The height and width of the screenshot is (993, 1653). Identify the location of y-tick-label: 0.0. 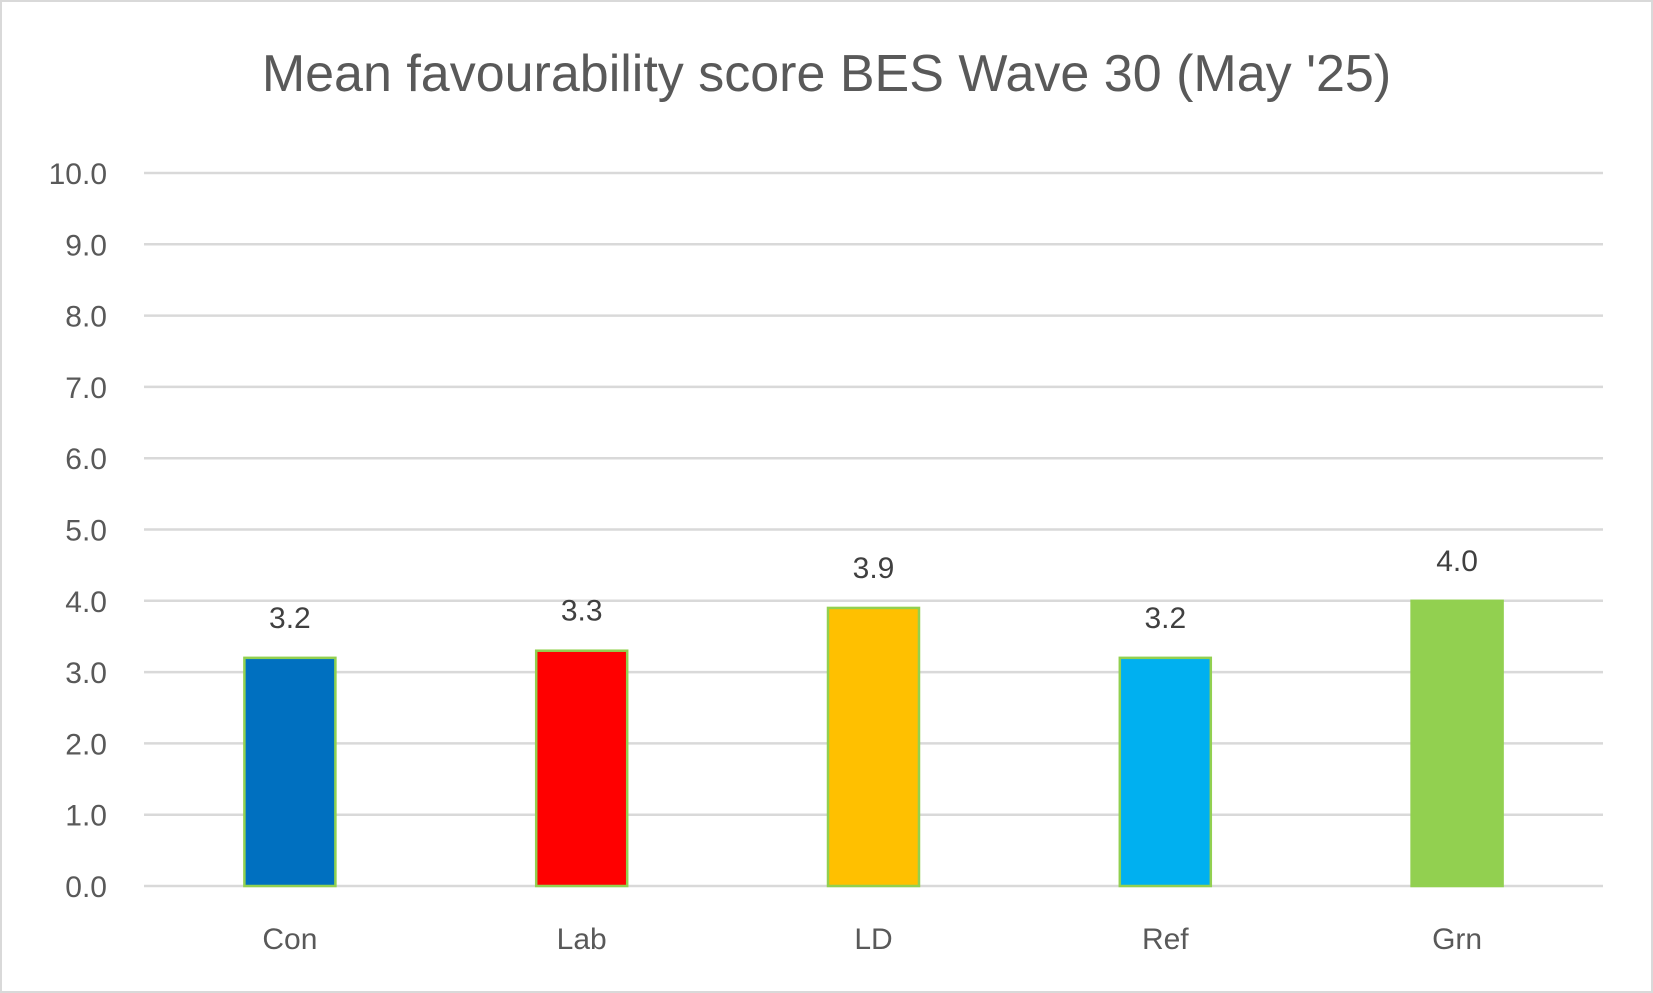
(86, 887).